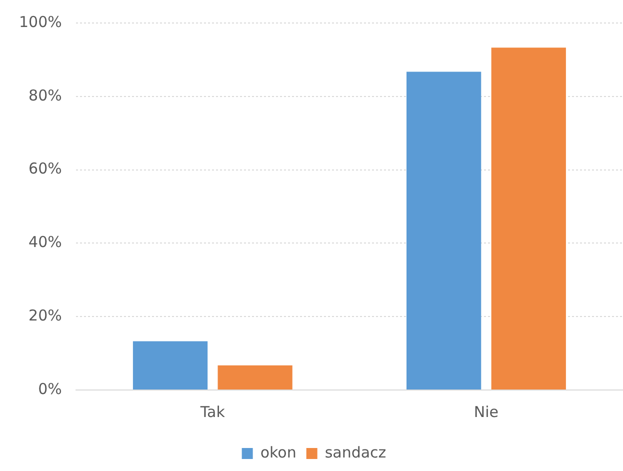  Describe the element at coordinates (50, 389) in the screenshot. I see `y-tick-label: 0%` at that location.